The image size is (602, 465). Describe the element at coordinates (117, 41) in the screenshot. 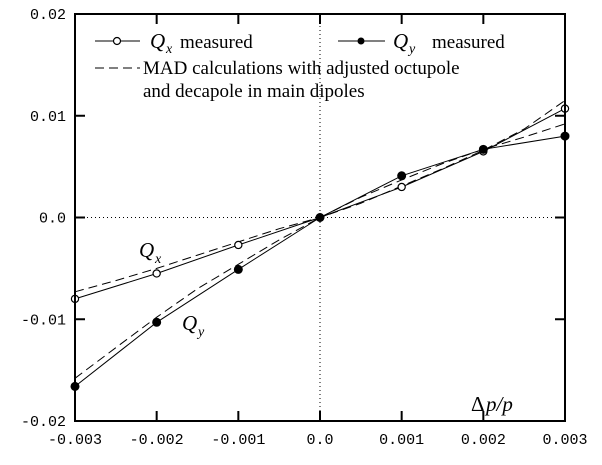

I see `legend-qx-marker` at that location.